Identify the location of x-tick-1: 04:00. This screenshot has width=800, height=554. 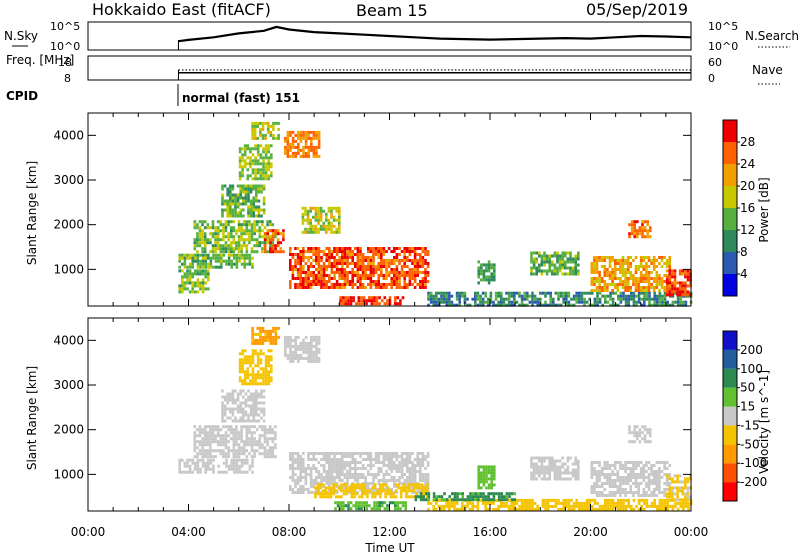
(188, 532).